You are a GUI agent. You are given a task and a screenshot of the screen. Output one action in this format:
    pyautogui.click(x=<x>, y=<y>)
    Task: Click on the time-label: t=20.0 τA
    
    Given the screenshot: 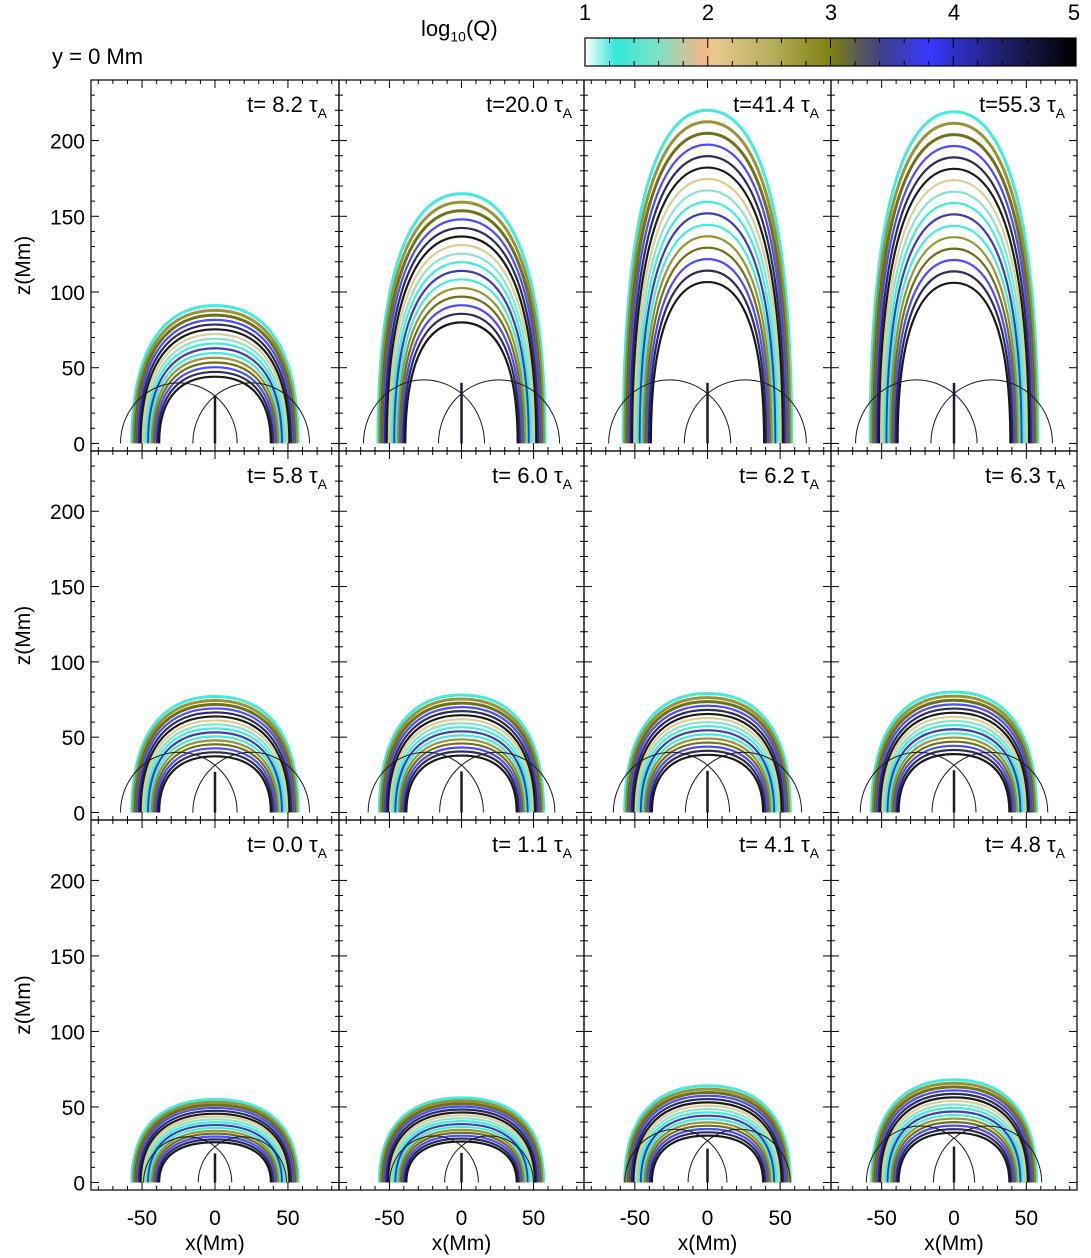 What is the action you would take?
    pyautogui.click(x=529, y=106)
    